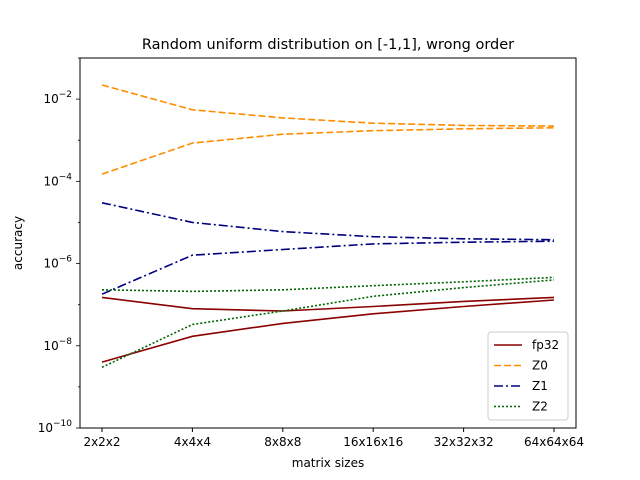 This screenshot has width=640, height=480. Describe the element at coordinates (545, 345) in the screenshot. I see `legend-label-fp32: fp32` at that location.